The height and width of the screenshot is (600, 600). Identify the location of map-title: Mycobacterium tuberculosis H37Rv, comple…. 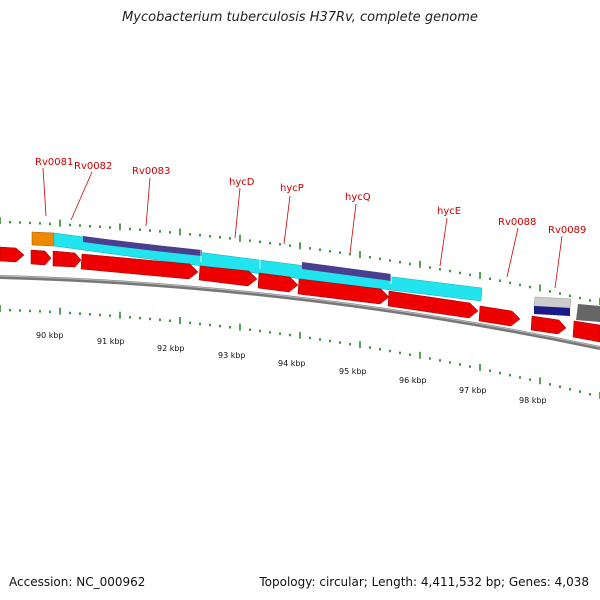
(300, 17).